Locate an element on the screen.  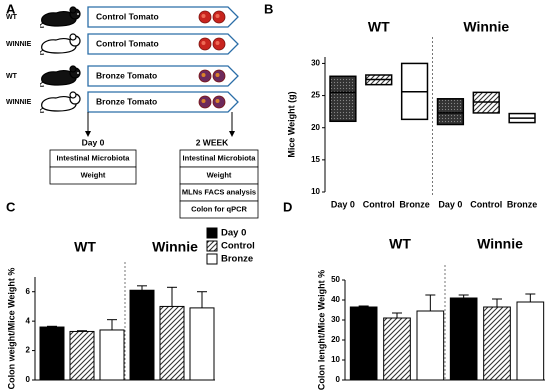
panel-label: C is located at coordinates (11, 206).